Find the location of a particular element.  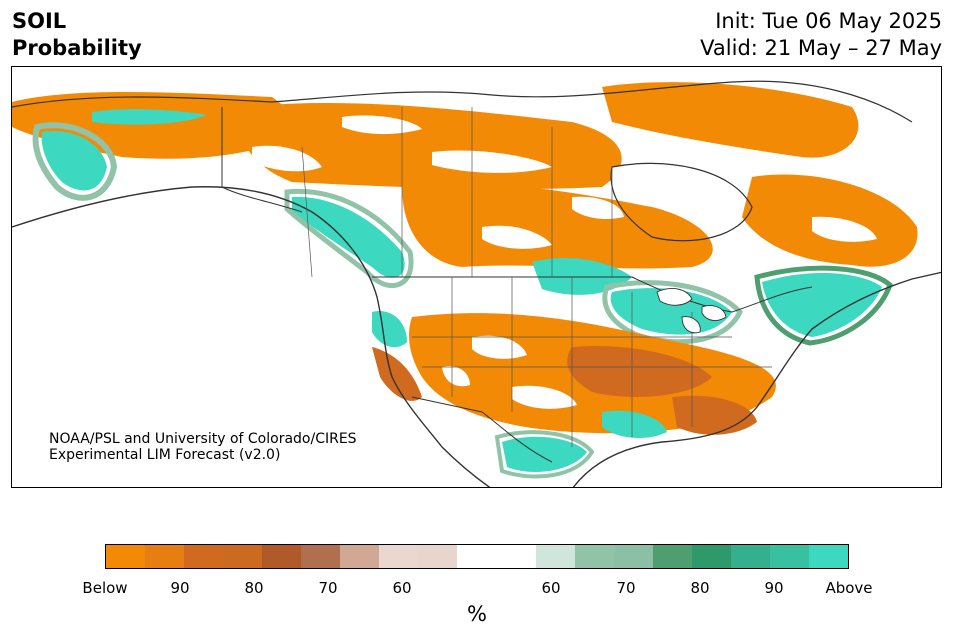

colorbar is located at coordinates (477, 556).